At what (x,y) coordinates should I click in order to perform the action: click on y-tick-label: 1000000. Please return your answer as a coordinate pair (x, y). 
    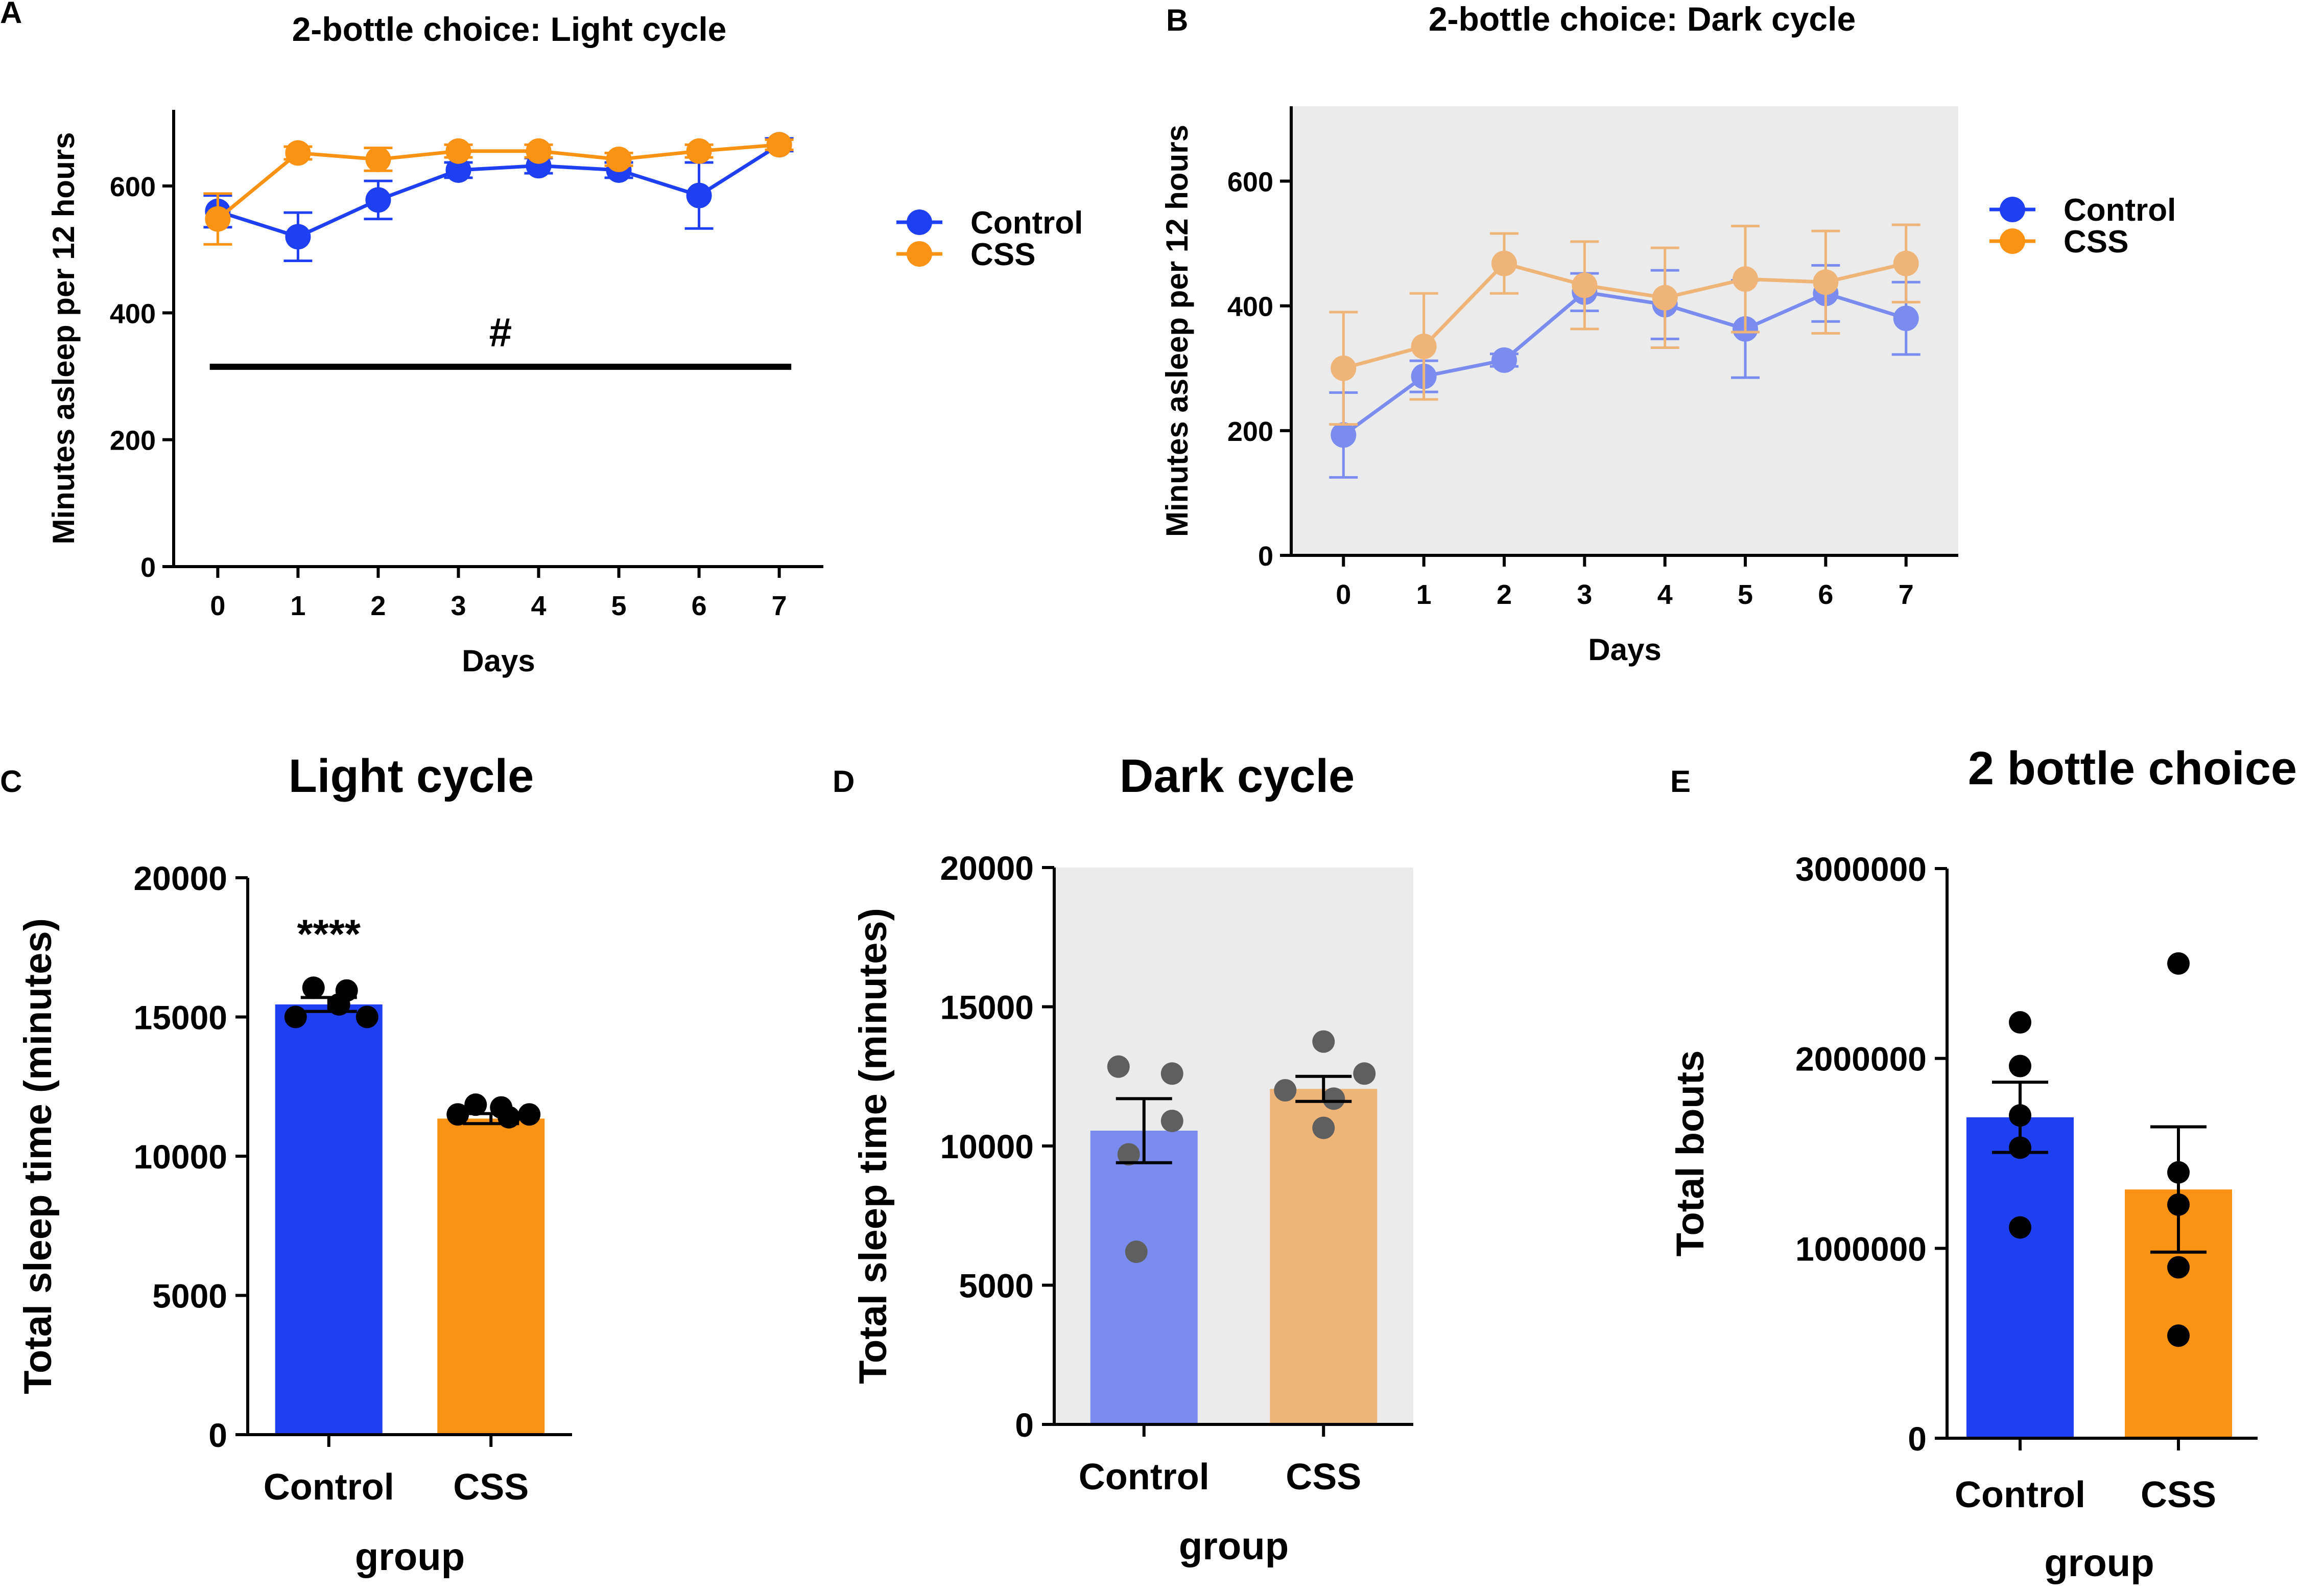
    Looking at the image, I should click on (1861, 1249).